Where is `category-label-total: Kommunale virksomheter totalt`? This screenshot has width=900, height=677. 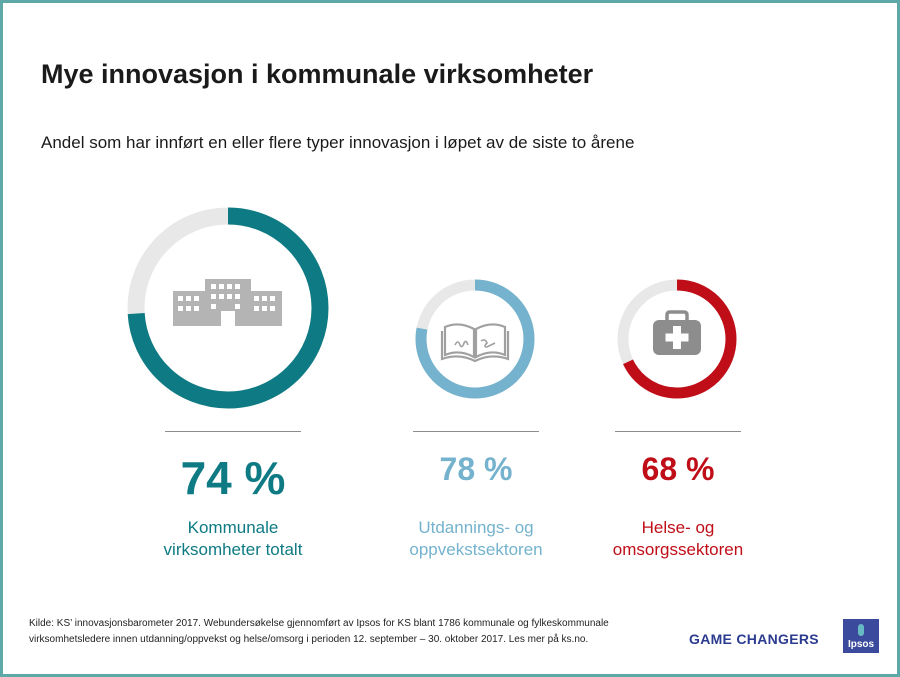 category-label-total: Kommunale virksomheter totalt is located at coordinates (233, 539).